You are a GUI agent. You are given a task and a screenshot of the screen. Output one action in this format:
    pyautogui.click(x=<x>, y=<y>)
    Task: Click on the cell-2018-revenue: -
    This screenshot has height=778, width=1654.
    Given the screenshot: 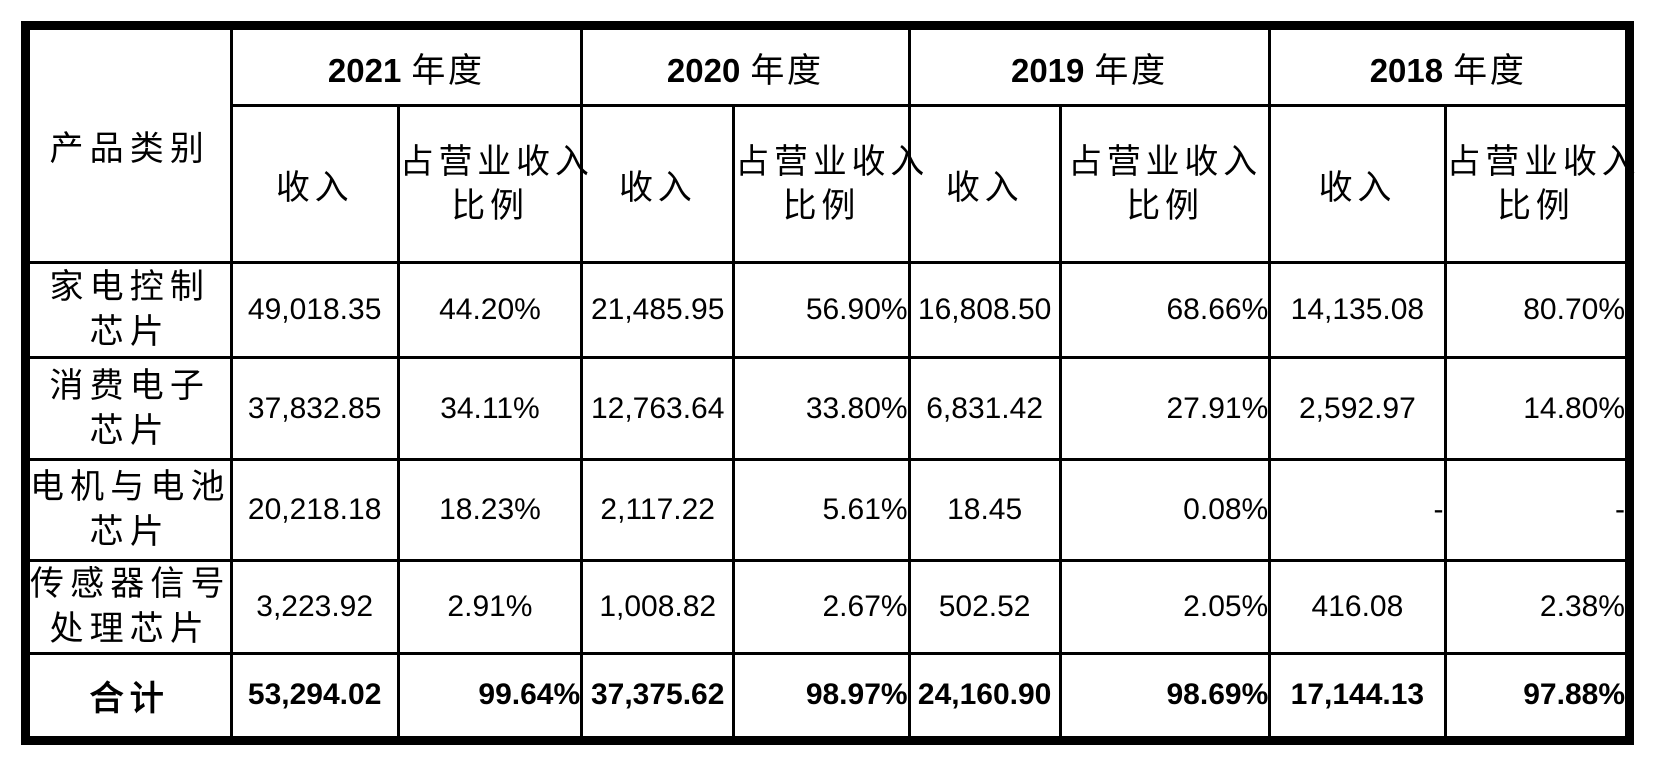 What is the action you would take?
    pyautogui.click(x=1357, y=510)
    